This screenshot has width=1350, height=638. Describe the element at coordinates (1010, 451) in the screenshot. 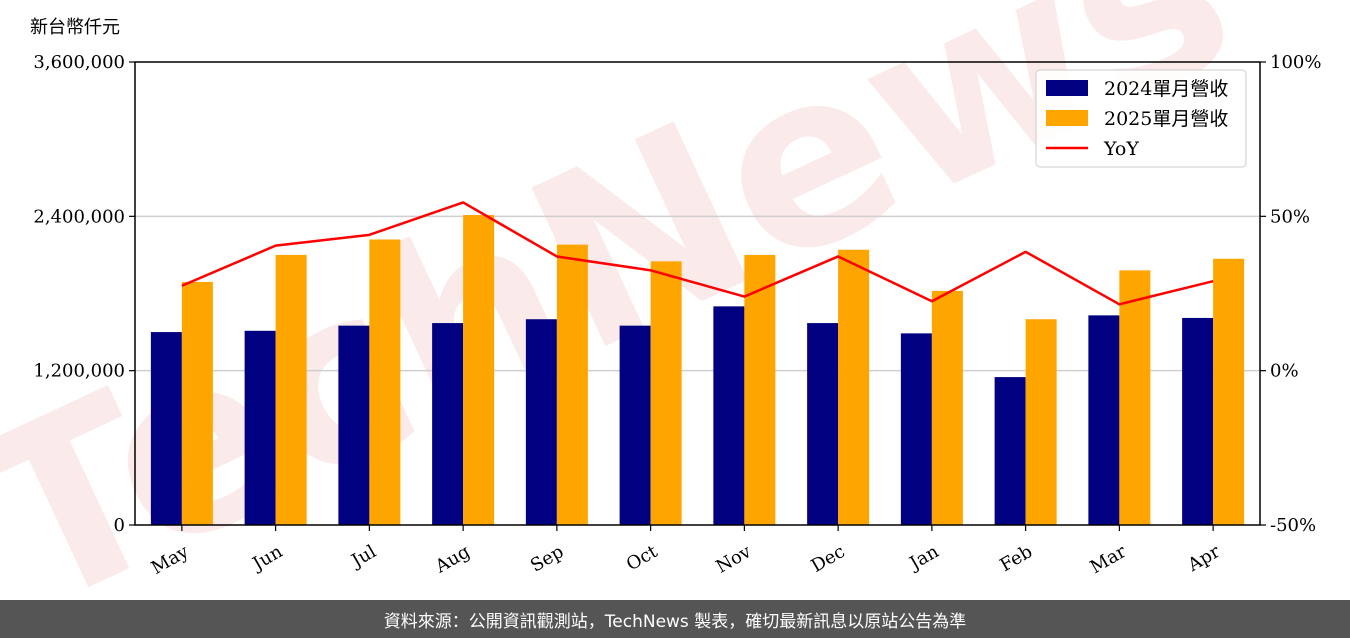

I see `bar-2024-feb` at that location.